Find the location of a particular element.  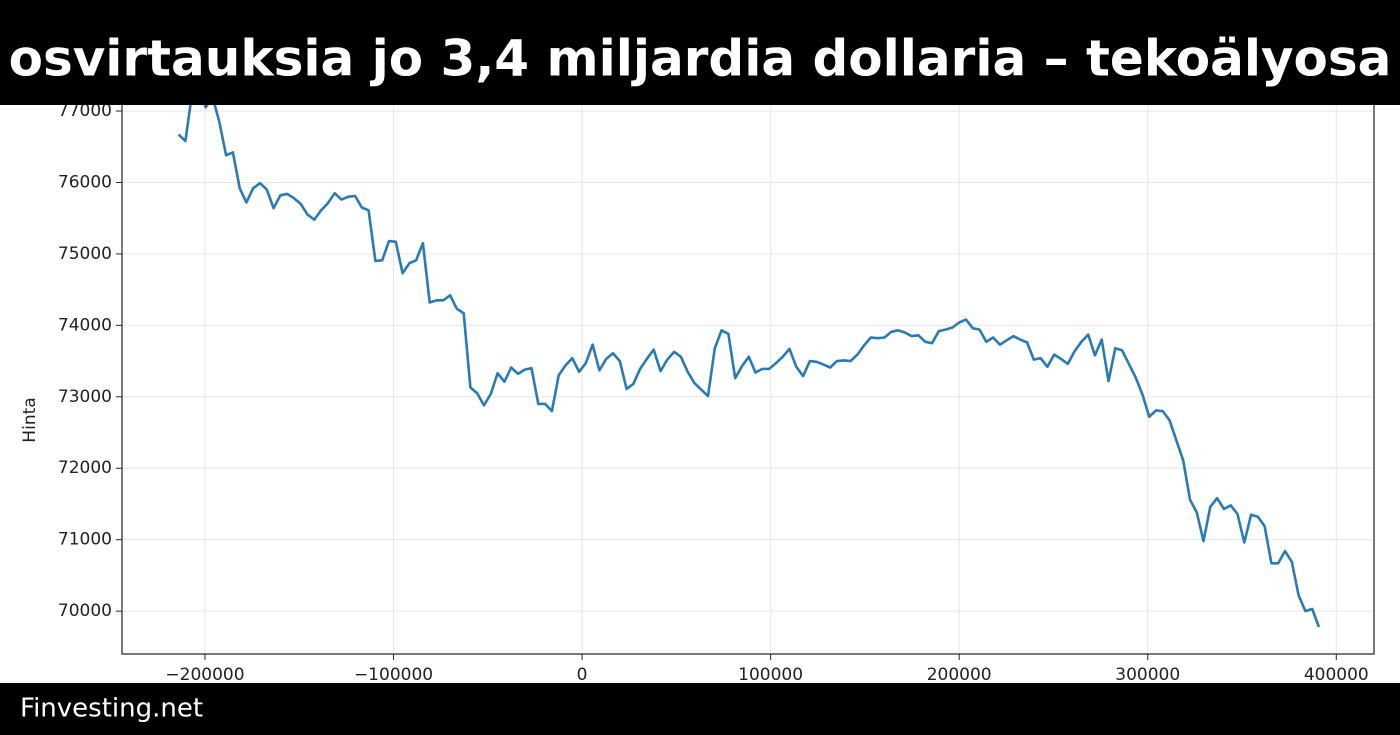

y-tick-label: 73000 is located at coordinates (85, 397).